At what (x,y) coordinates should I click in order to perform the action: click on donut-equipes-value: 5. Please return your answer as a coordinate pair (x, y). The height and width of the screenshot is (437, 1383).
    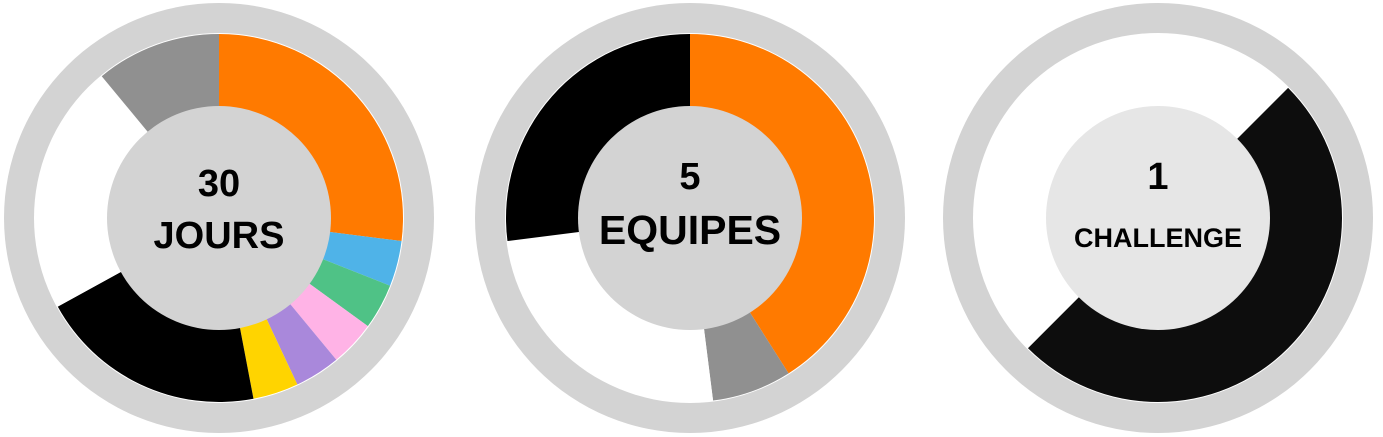
    Looking at the image, I should click on (689, 177).